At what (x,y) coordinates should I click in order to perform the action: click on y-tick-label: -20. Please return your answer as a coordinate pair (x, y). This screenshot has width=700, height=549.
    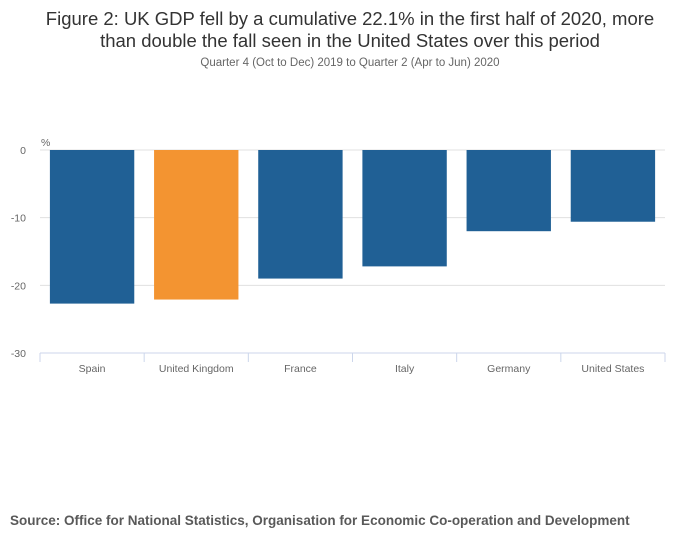
    Looking at the image, I should click on (18, 286).